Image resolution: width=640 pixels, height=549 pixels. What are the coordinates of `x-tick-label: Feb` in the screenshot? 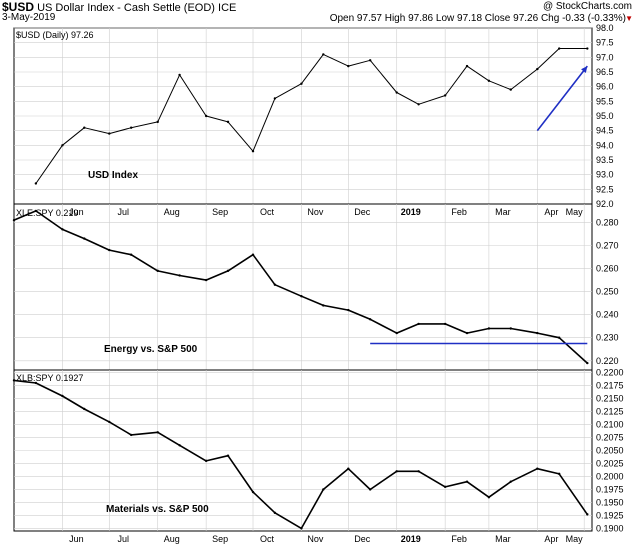 It's located at (459, 539).